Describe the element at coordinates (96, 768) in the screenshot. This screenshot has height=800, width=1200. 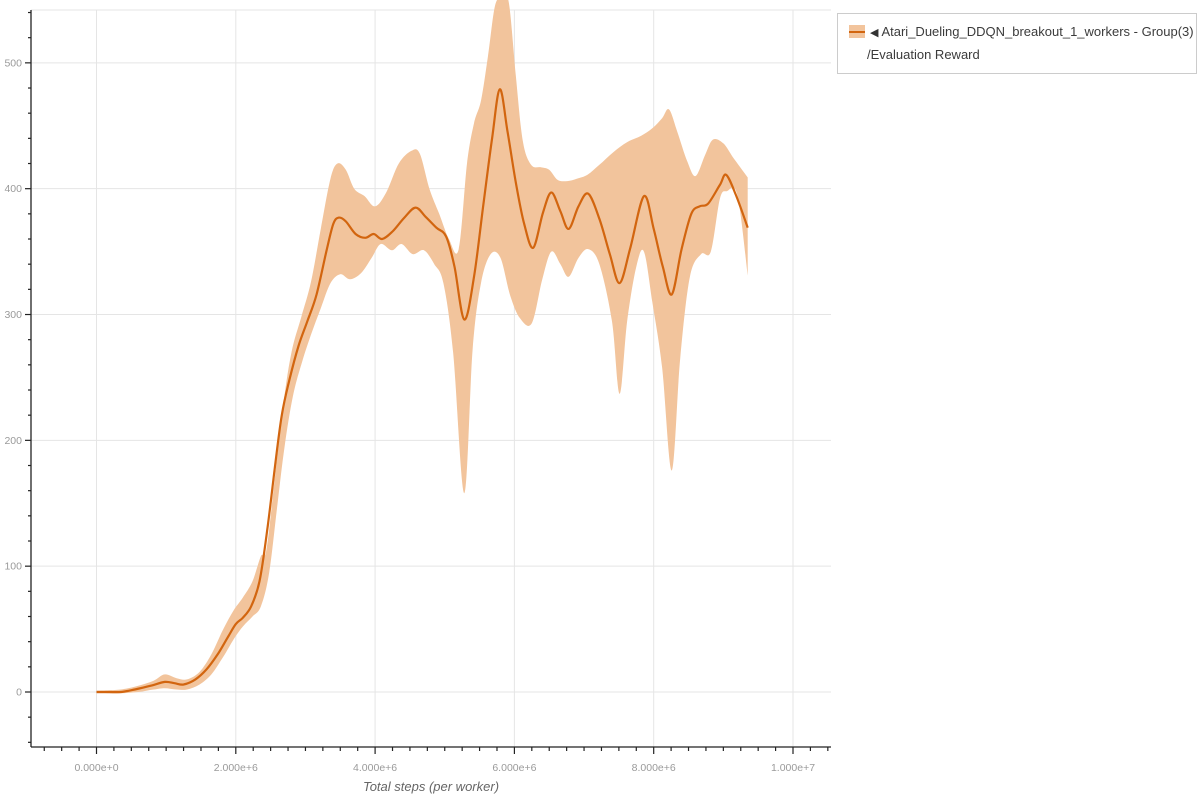
I see `x-tick-label: 0.000e+0` at that location.